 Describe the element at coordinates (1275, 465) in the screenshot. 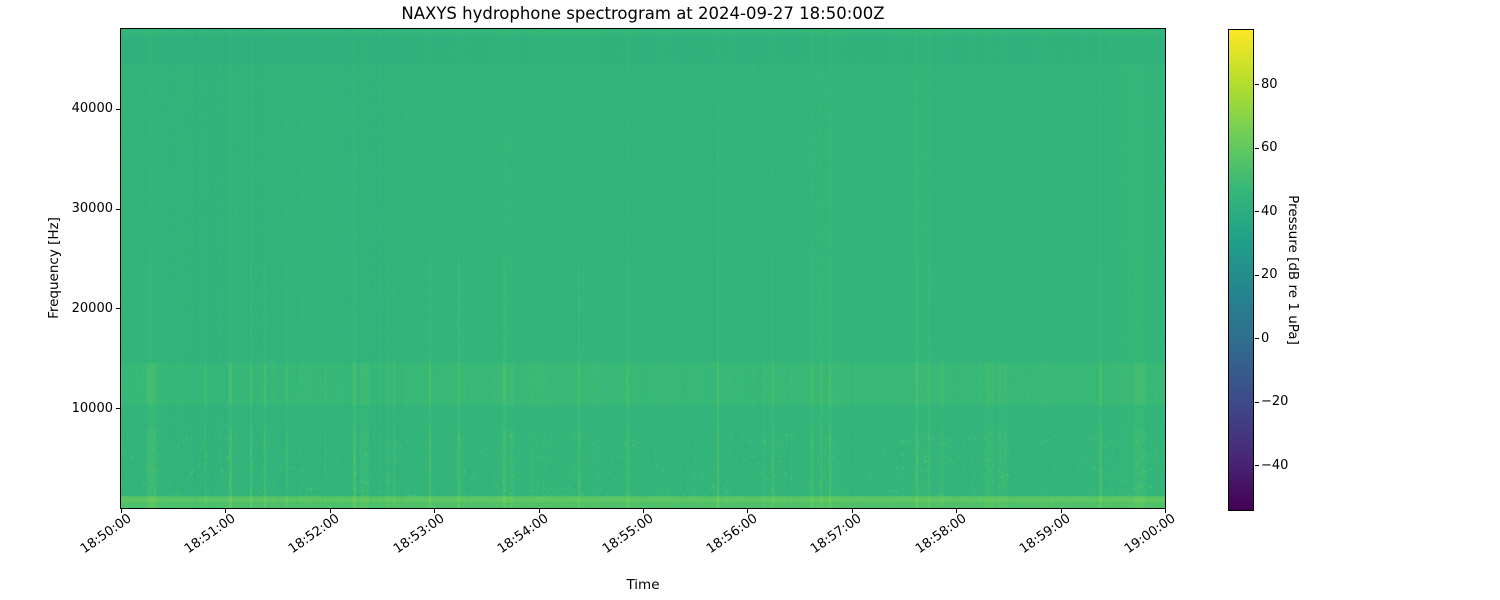

I see `colorbar-tick-label: −40` at that location.